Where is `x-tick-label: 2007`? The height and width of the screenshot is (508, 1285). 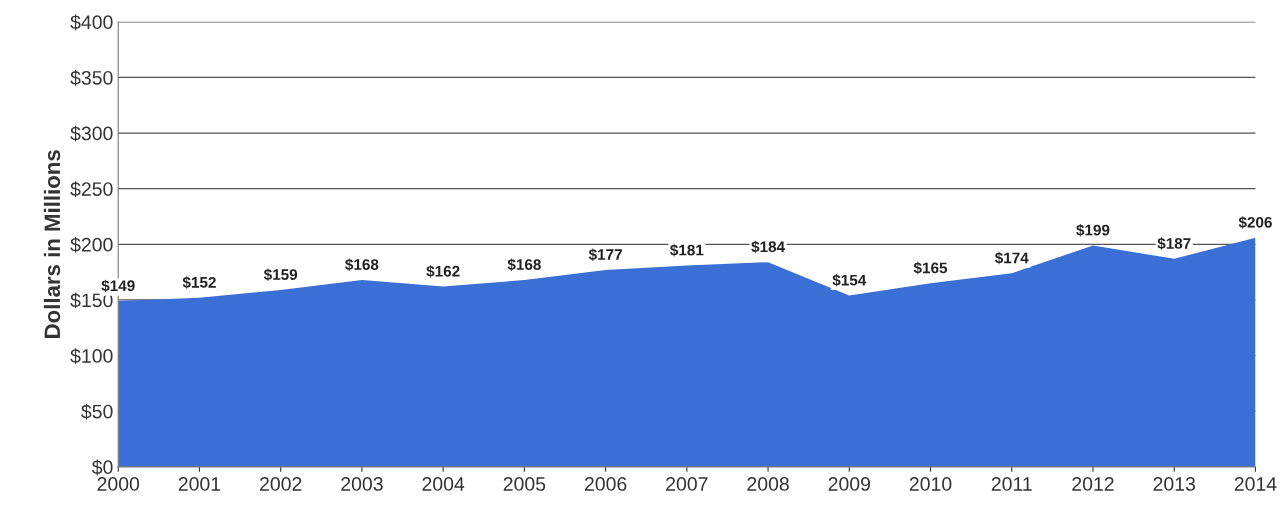 x-tick-label: 2007 is located at coordinates (687, 484).